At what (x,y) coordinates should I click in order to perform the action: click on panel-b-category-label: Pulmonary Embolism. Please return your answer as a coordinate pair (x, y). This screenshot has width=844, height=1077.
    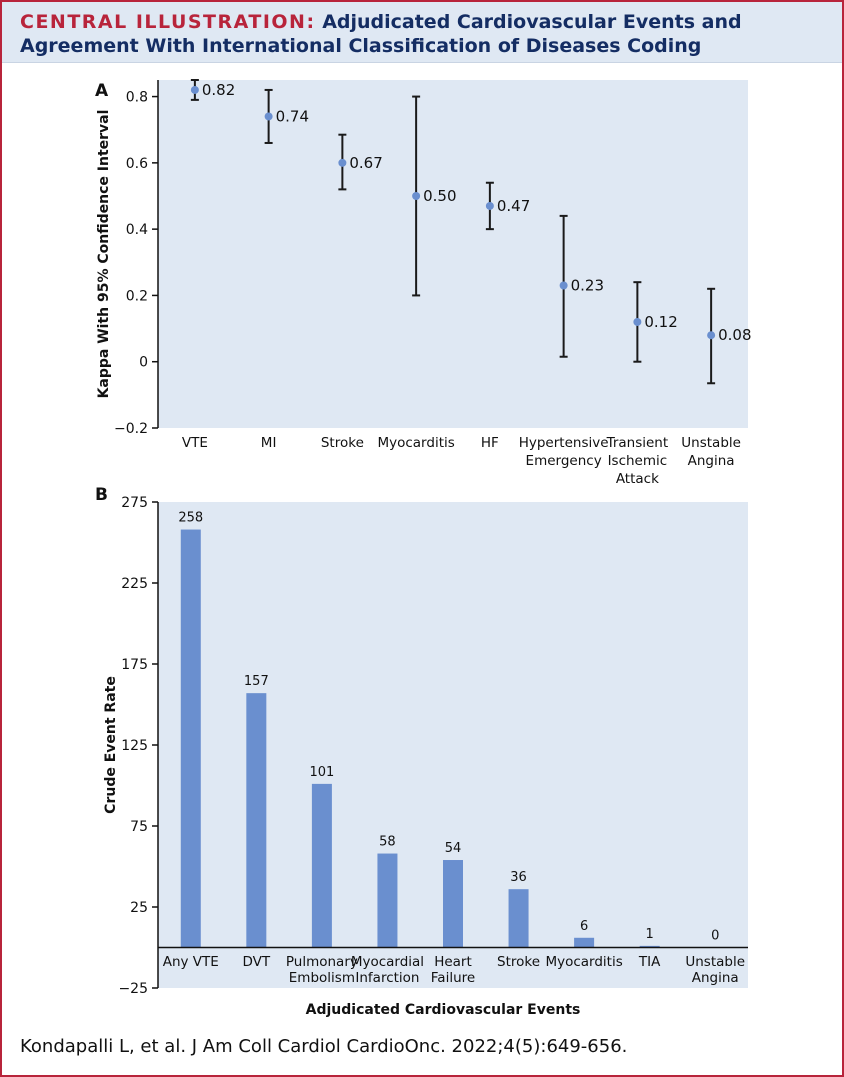
    Looking at the image, I should click on (322, 970).